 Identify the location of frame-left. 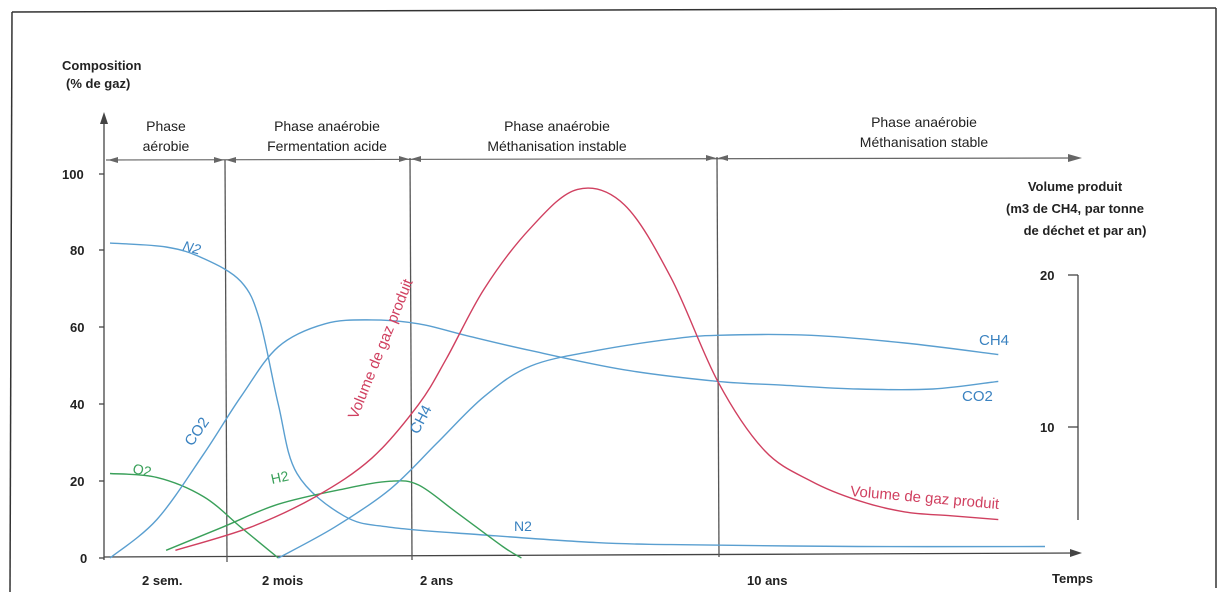
(11, 302).